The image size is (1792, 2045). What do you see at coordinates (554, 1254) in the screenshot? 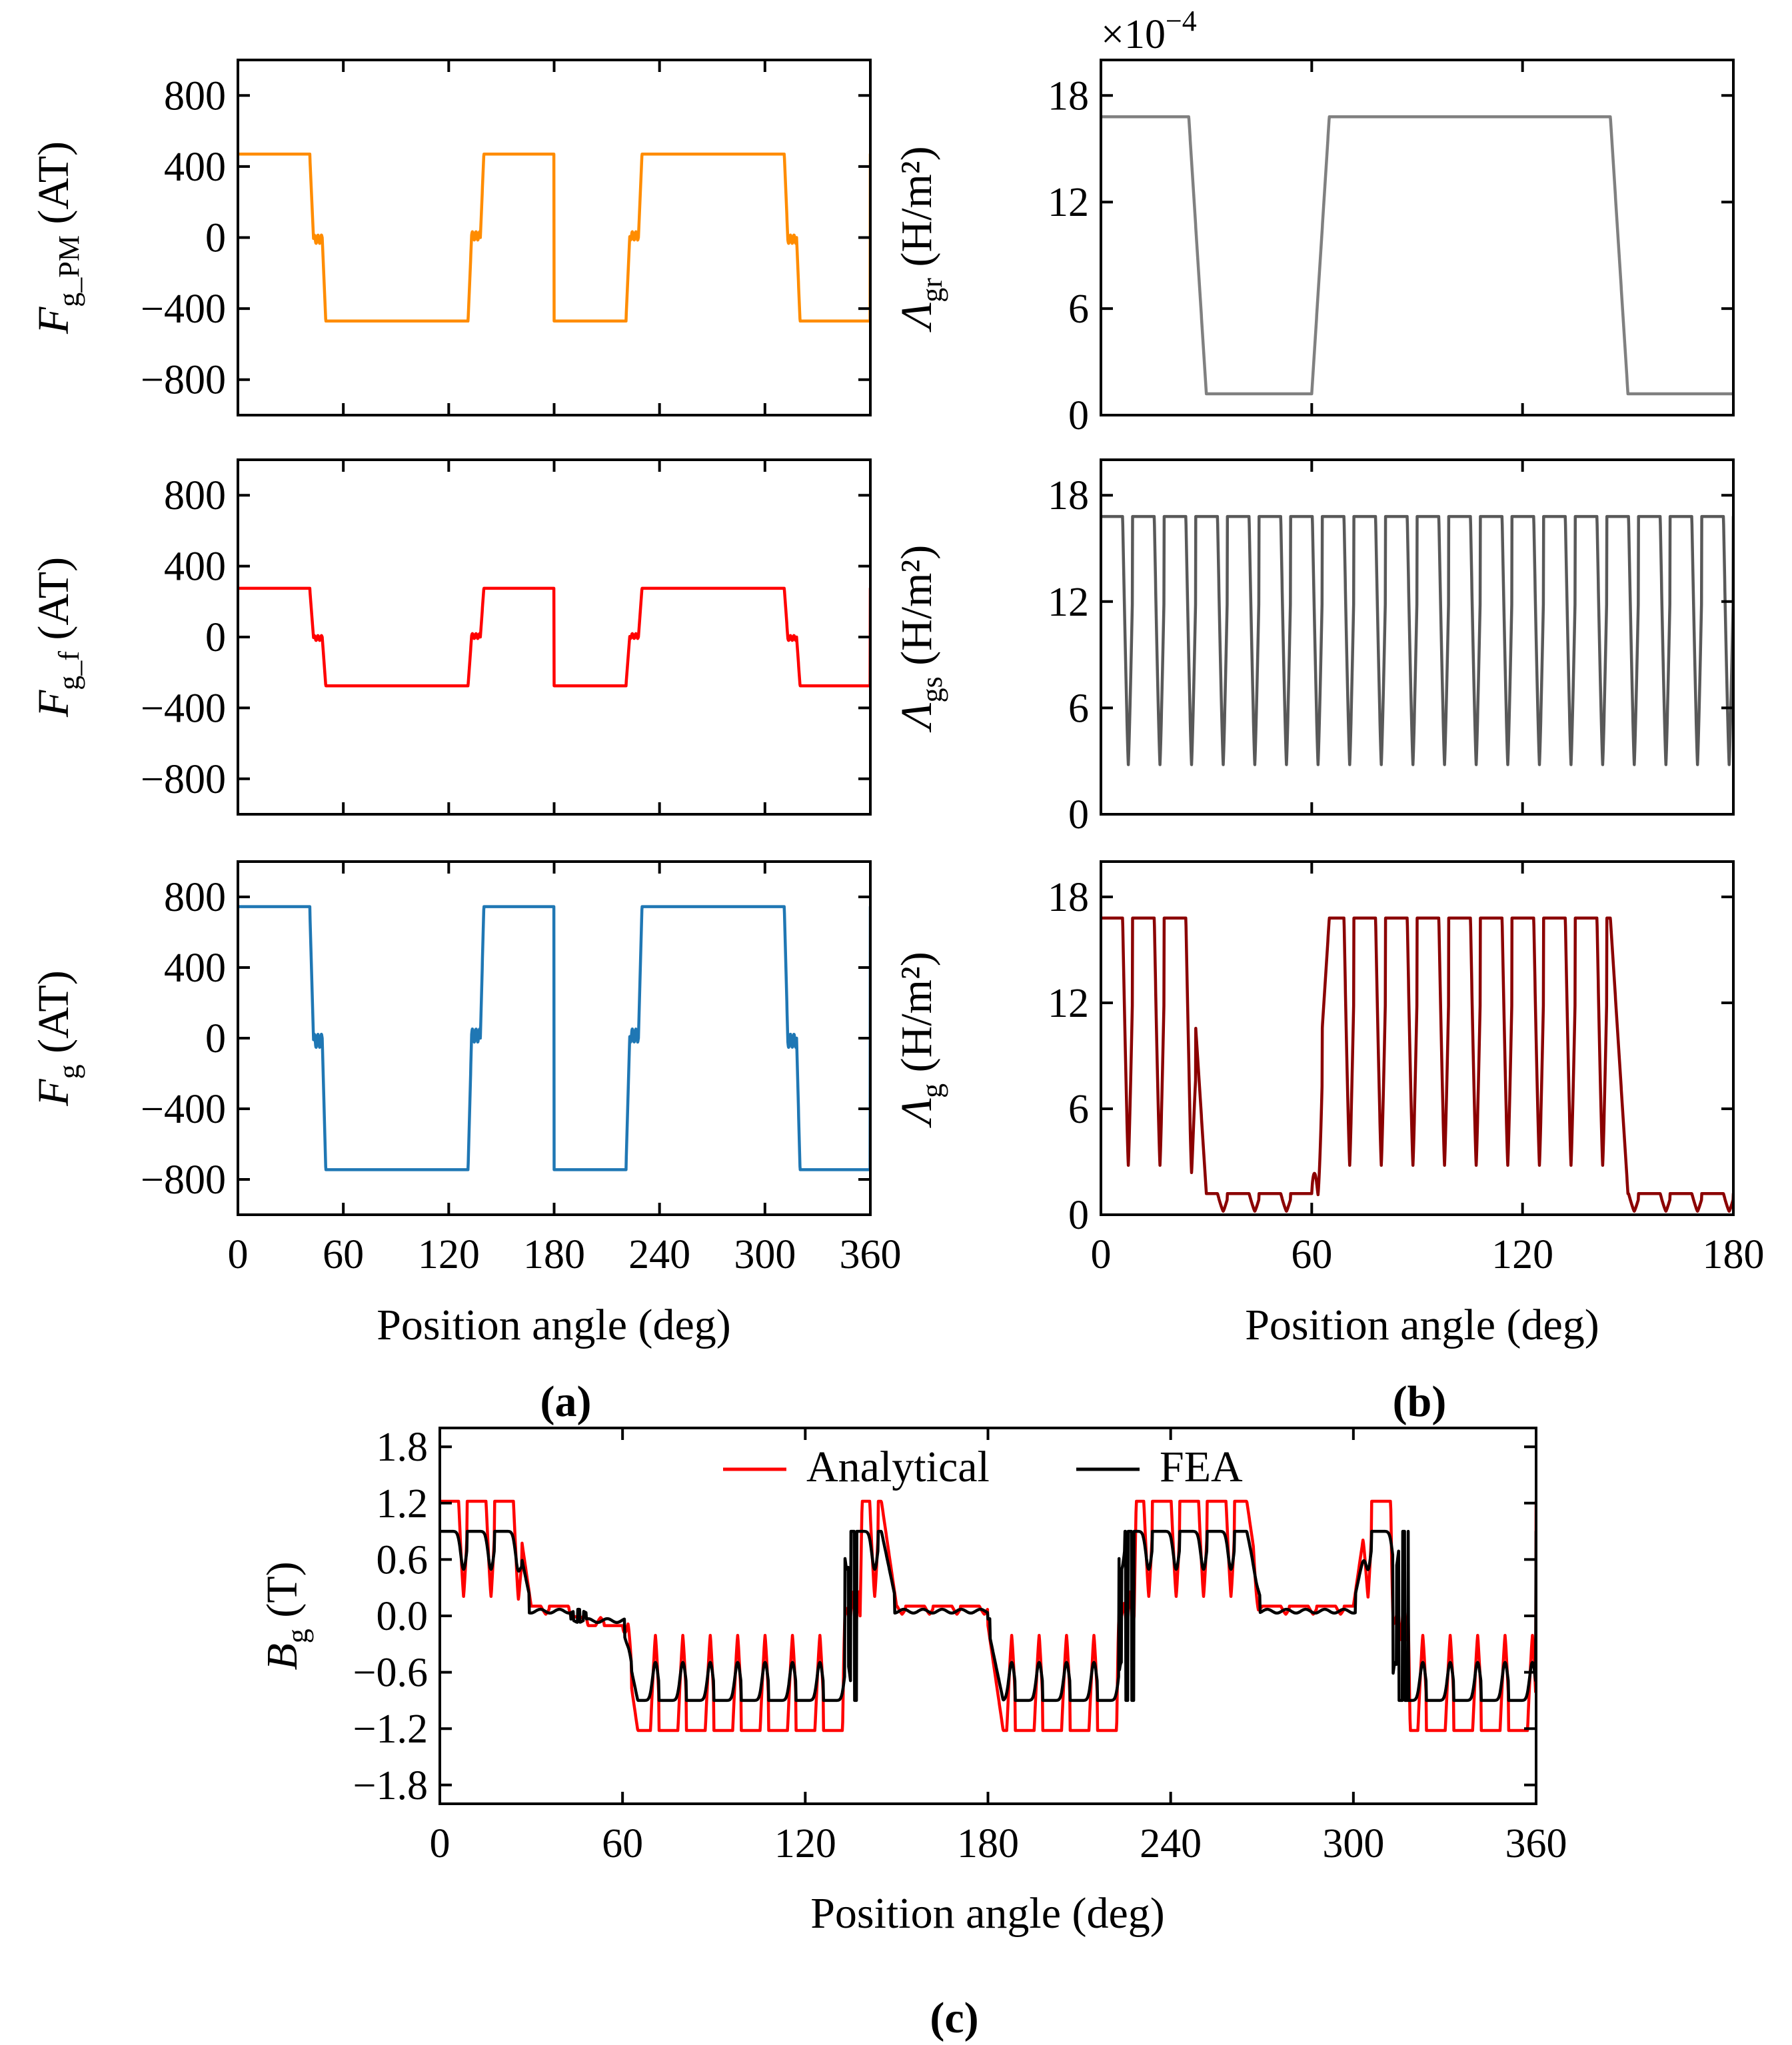
I see `x-tick-label-a3: 180` at bounding box center [554, 1254].